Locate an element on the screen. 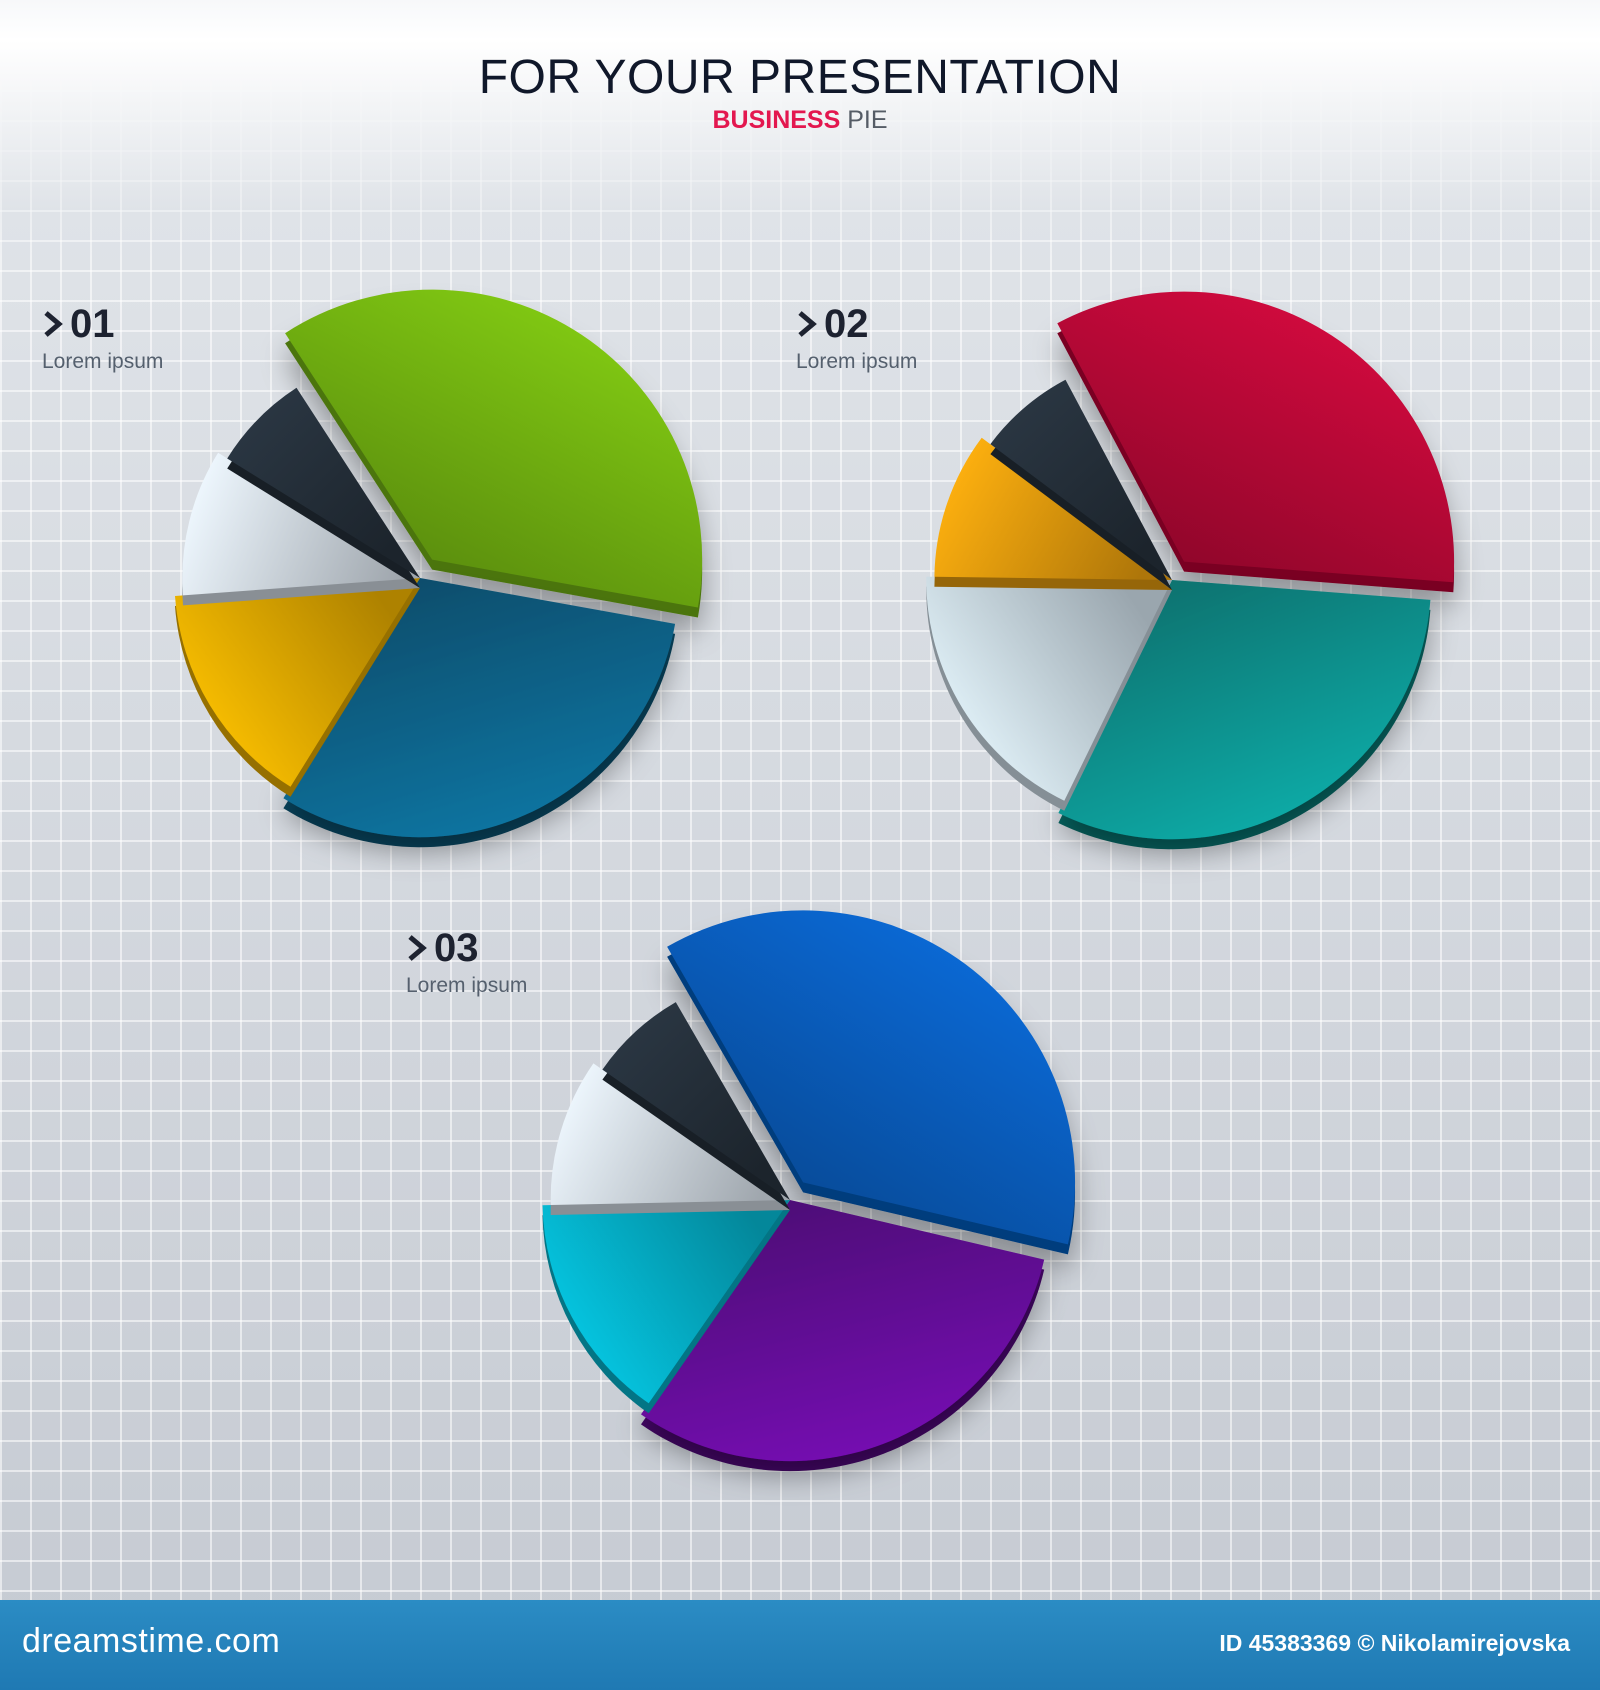  subtitle-accent: BUSINESS is located at coordinates (776, 120).